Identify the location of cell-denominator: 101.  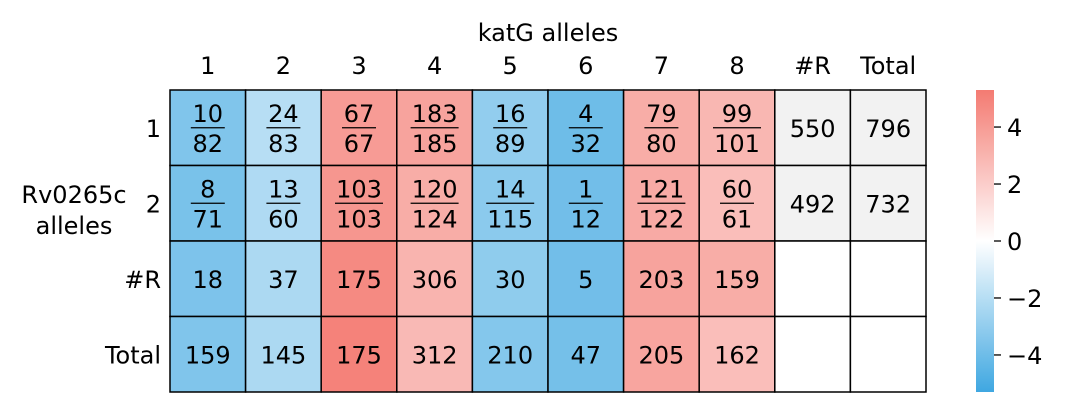
(737, 144).